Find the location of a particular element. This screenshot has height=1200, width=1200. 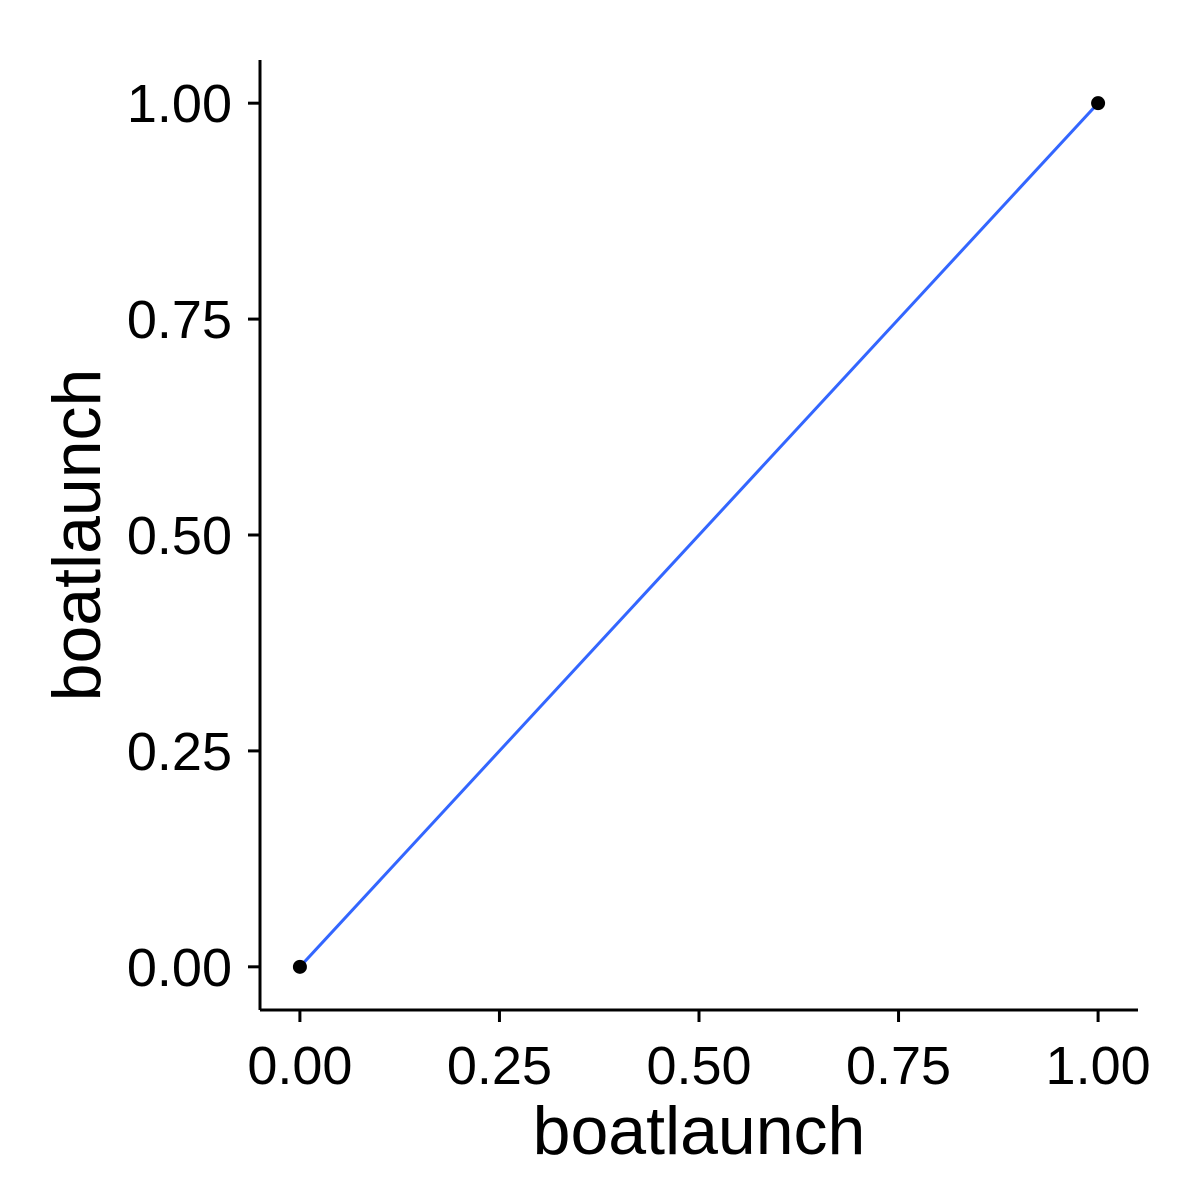

y-tick-label: 0.50 is located at coordinates (179, 536).